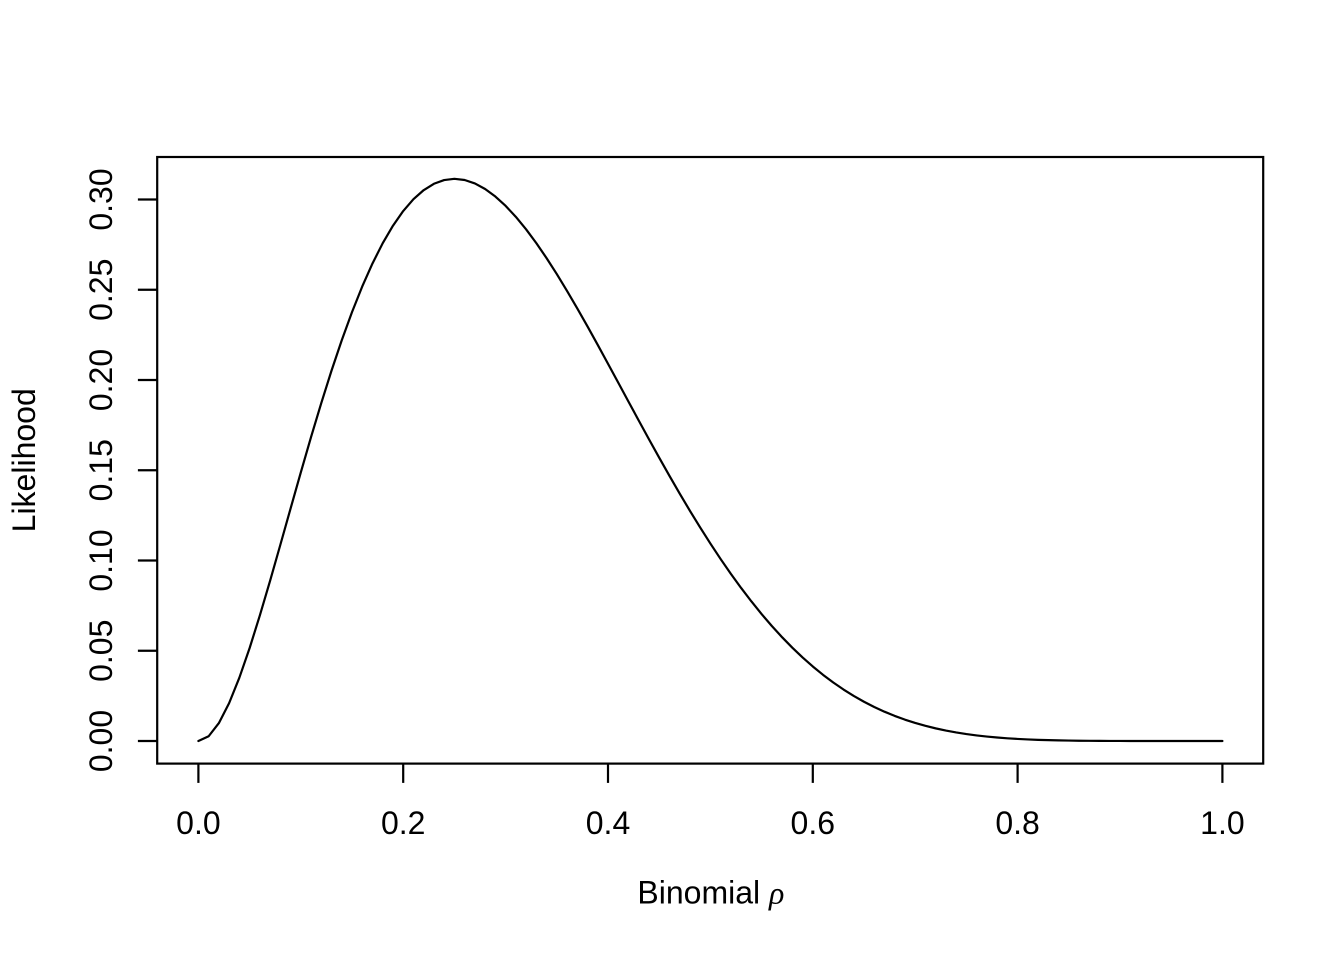 The image size is (1344, 960). I want to click on x-axis-title-word: Binomial, so click(703, 893).